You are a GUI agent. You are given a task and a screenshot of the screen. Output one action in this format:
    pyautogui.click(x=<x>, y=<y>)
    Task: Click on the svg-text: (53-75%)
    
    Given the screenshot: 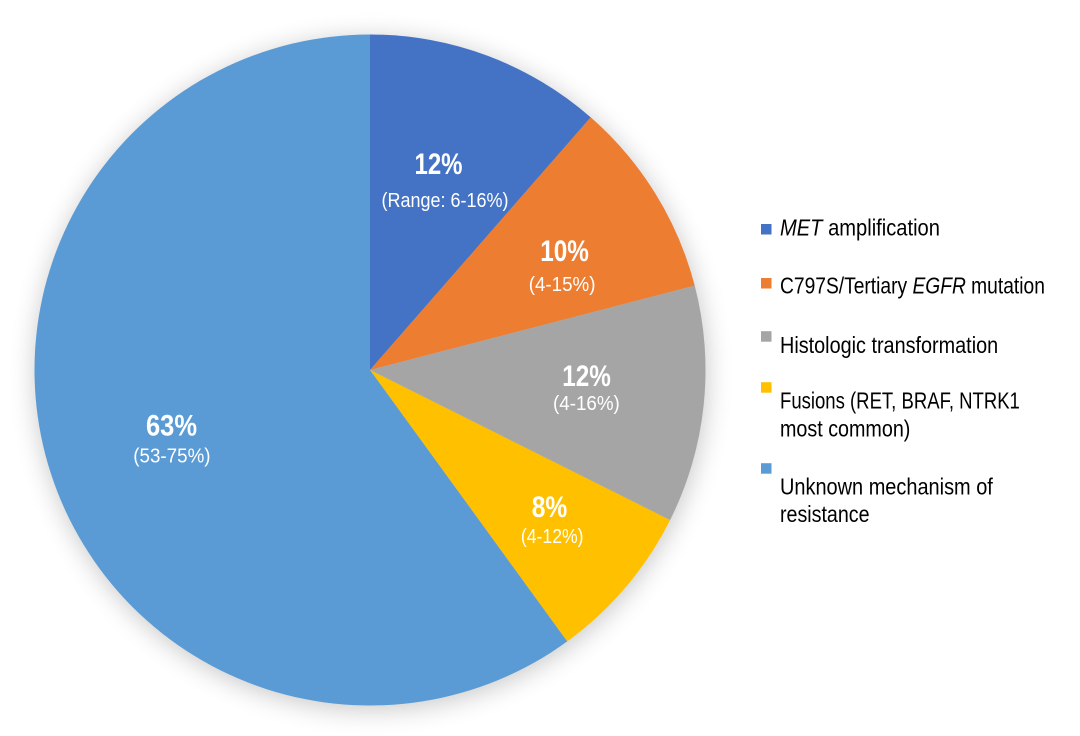 What is the action you would take?
    pyautogui.click(x=171, y=456)
    